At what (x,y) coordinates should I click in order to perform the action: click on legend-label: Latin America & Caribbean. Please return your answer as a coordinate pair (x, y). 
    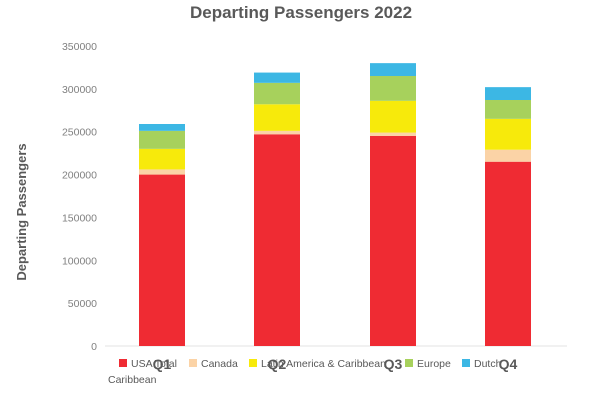
    Looking at the image, I should click on (323, 364).